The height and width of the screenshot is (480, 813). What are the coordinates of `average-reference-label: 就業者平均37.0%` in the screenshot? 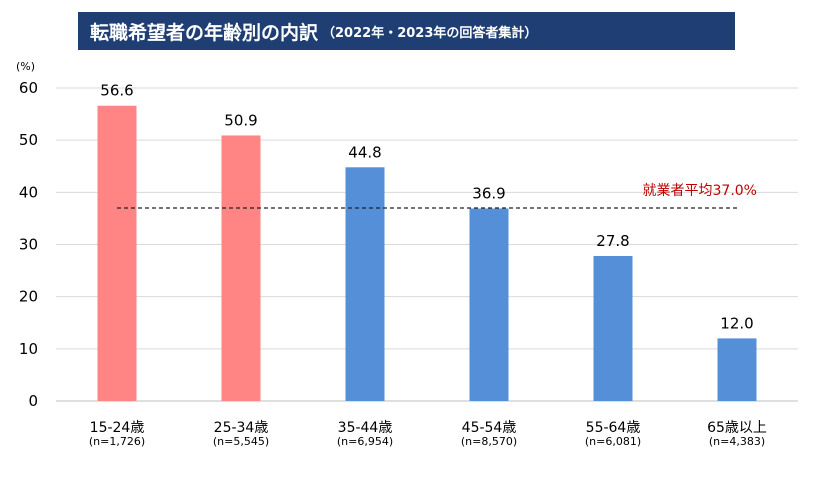 It's located at (700, 191).